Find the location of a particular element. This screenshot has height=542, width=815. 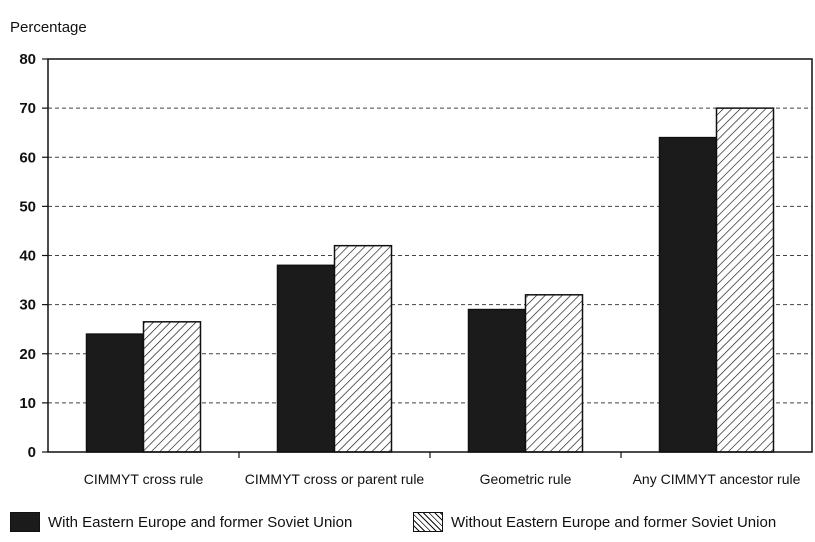

y-tick-label: 60 is located at coordinates (27, 157).